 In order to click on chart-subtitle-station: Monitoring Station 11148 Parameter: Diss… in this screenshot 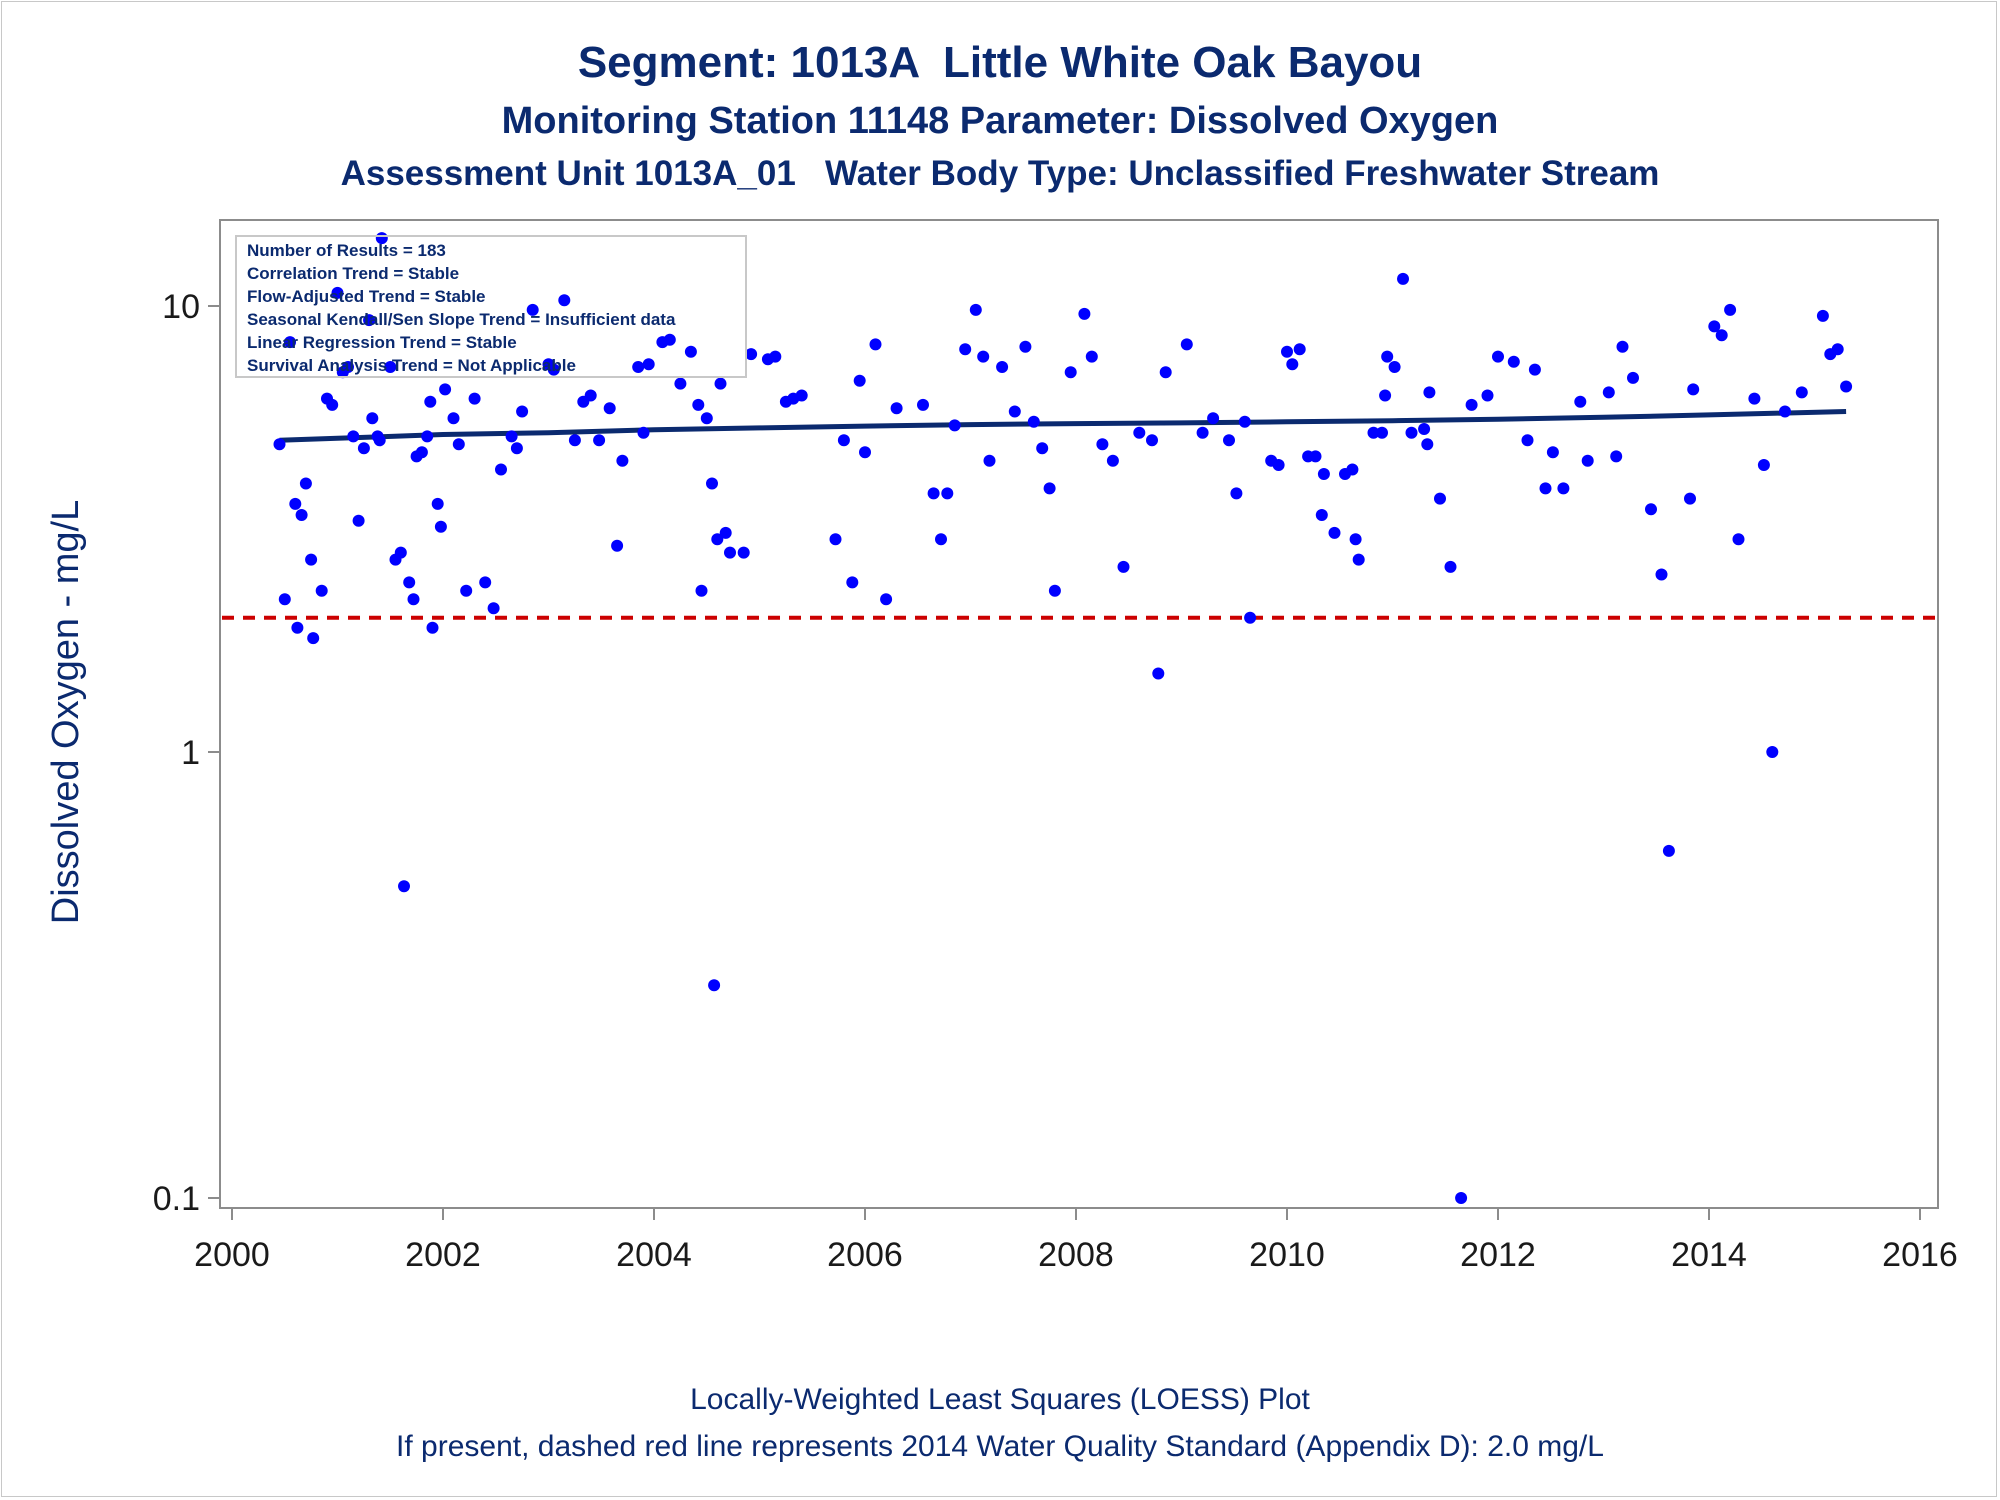, I will do `click(1000, 121)`.